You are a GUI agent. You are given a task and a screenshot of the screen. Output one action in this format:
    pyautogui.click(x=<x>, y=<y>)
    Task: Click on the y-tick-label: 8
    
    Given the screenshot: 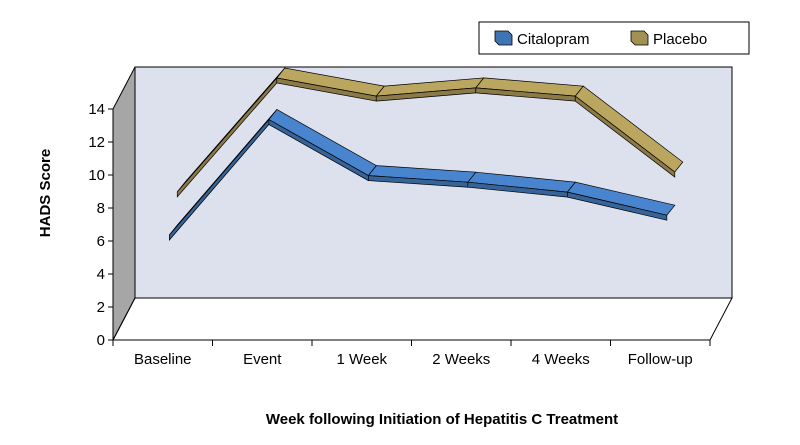 What is the action you would take?
    pyautogui.click(x=101, y=208)
    